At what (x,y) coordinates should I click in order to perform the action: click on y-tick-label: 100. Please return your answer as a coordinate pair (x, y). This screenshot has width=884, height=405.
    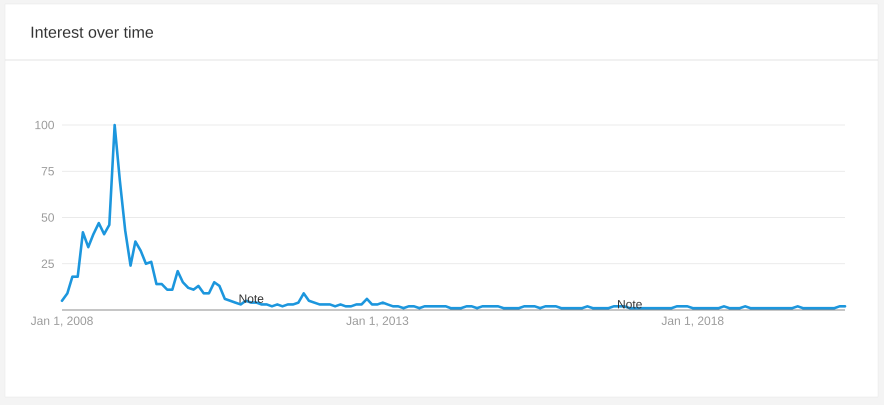
    Looking at the image, I should click on (44, 125).